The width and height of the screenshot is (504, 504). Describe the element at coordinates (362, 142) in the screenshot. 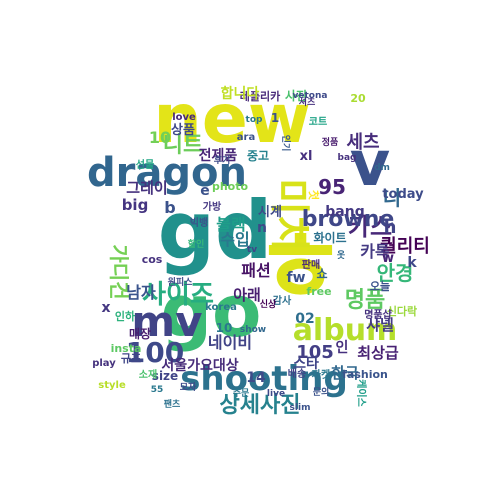

I see `cloud-word: 세츠` at that location.